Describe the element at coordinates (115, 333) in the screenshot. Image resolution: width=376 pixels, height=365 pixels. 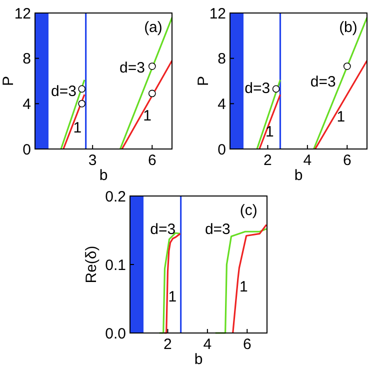
I see `y-tick-label: 0.0` at that location.